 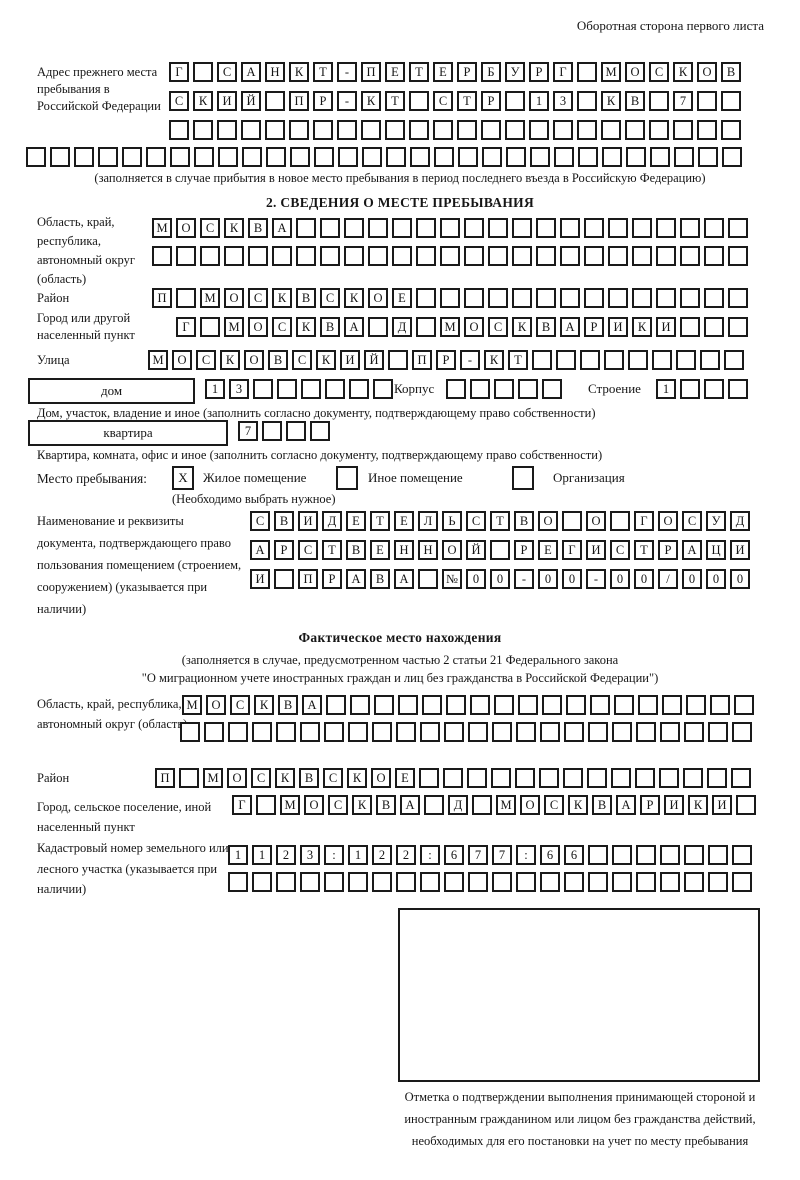 What do you see at coordinates (716, 550) in the screenshot?
I see `char-cell: Ц` at bounding box center [716, 550].